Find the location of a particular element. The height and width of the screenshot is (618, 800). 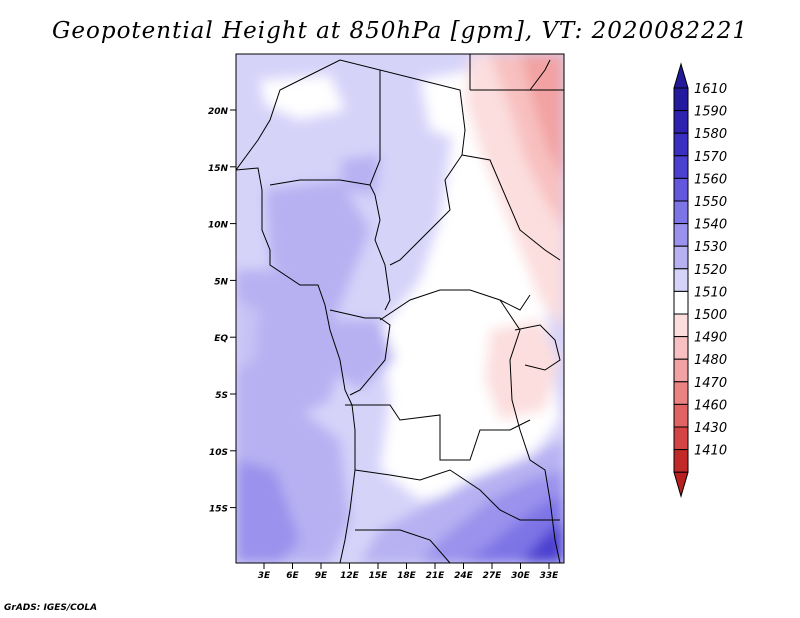

colorbar-label: 1430 is located at coordinates (710, 428).